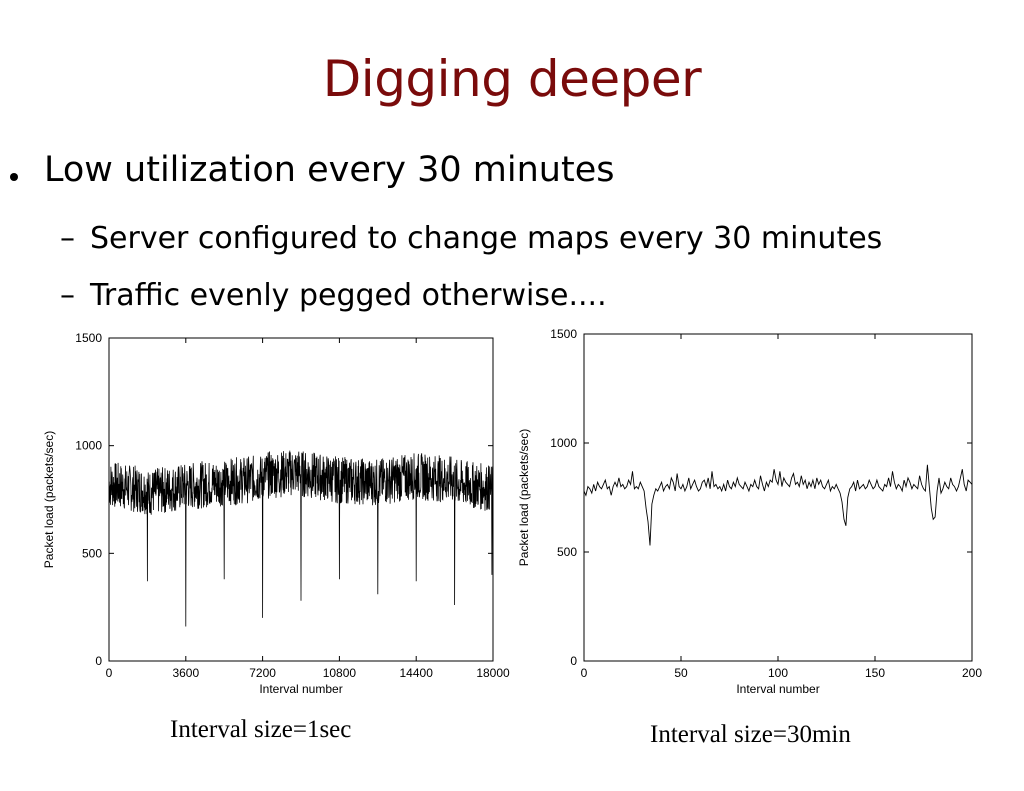 The image size is (1024, 791). I want to click on bullet-main-text: Low utilization every 30 minutes, so click(329, 170).